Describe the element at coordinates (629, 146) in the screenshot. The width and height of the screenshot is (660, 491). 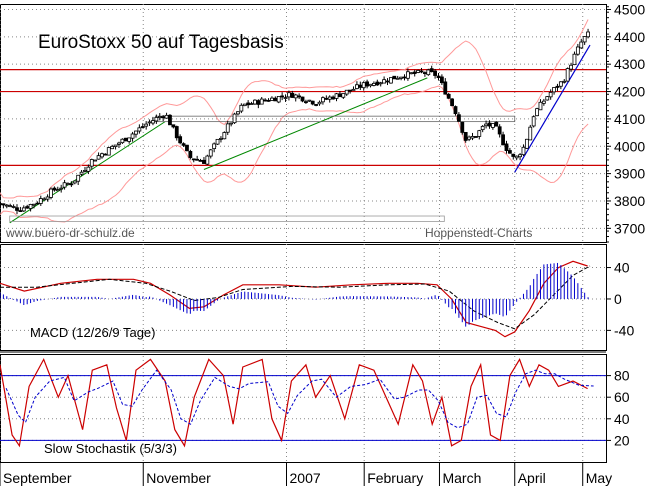
I see `price-tick-label: 4000` at that location.